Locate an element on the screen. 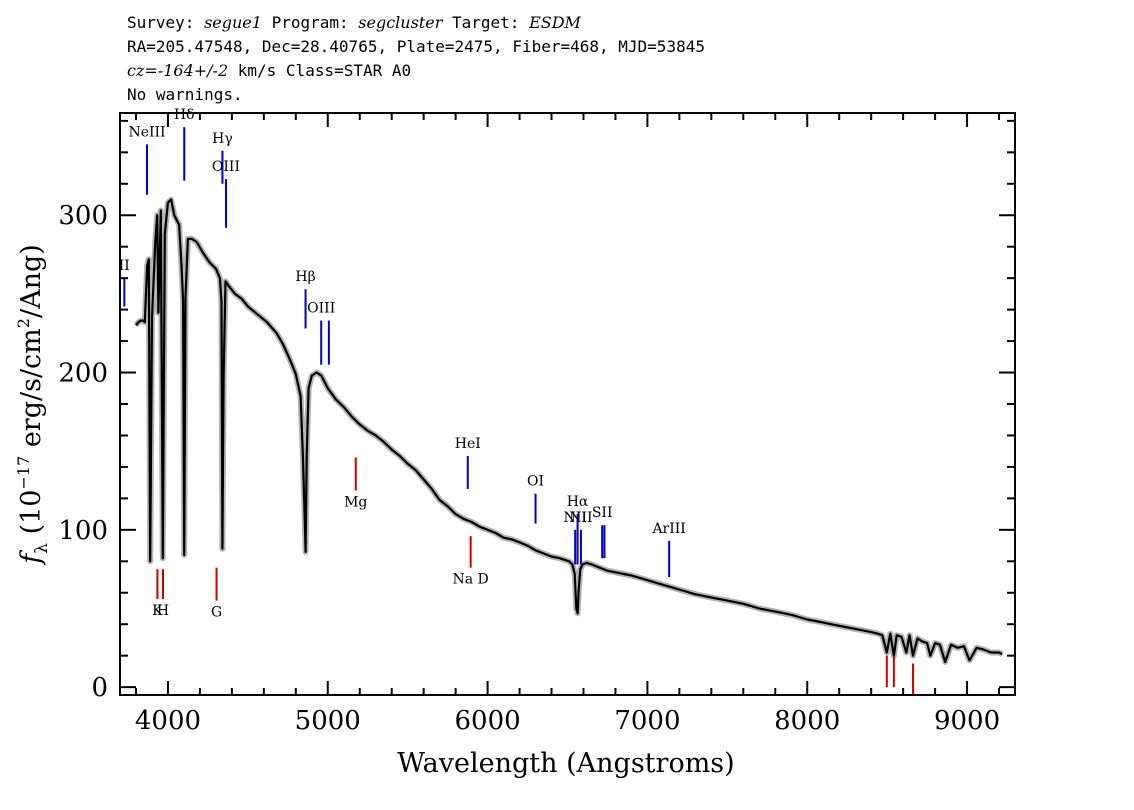 The width and height of the screenshot is (1134, 810). header-line-redshift: cz=-164+/-2 km/s Class=STAR A0 is located at coordinates (269, 71).